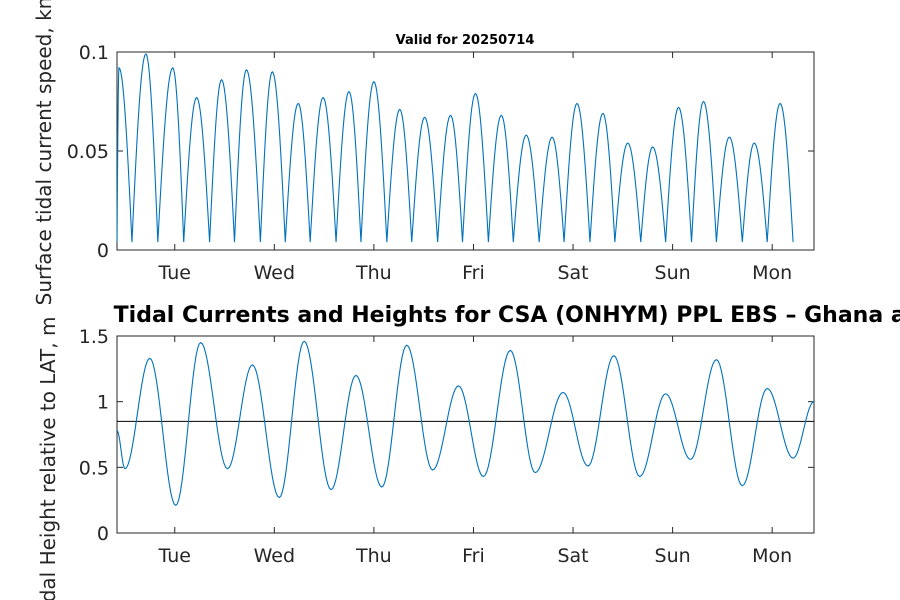 Image resolution: width=900 pixels, height=600 pixels. What do you see at coordinates (94, 337) in the screenshot?
I see `y-tick-label: 1.5` at bounding box center [94, 337].